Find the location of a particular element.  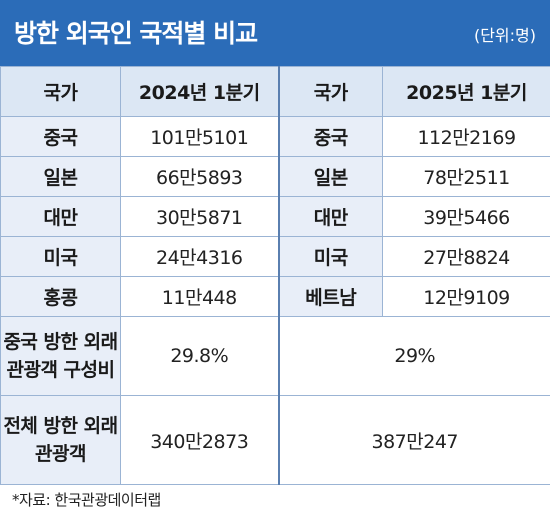

table-row: 미국 24만4316 미국 27만8824 is located at coordinates (275, 256).